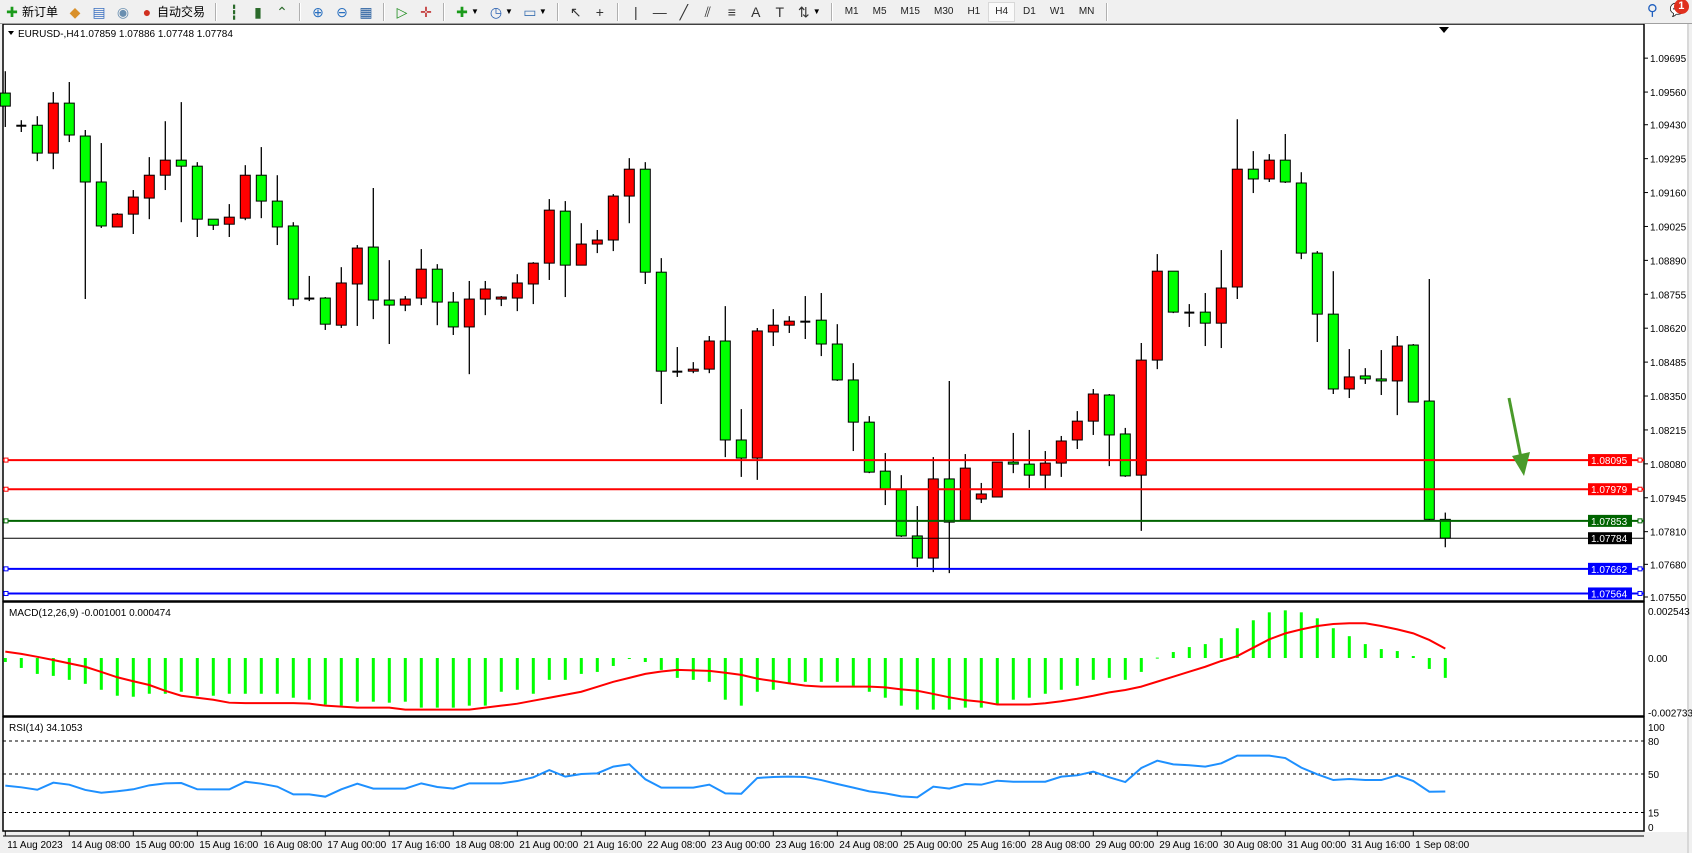 This screenshot has height=853, width=1692. I want to click on timeframe-w1-button: W1, so click(1057, 11).